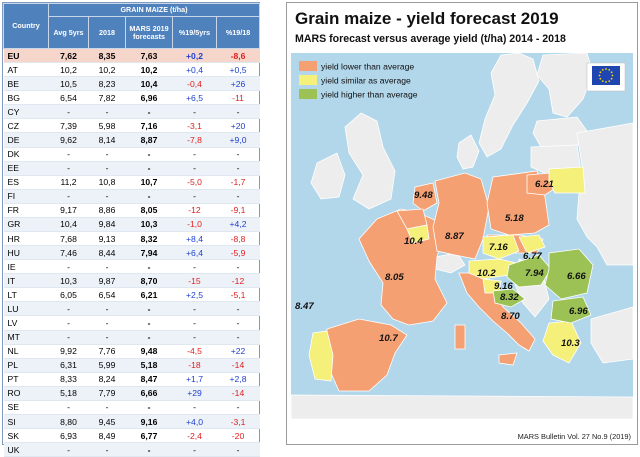 Image resolution: width=640 pixels, height=457 pixels. I want to click on table-row: LV - - - - -, so click(131, 323).